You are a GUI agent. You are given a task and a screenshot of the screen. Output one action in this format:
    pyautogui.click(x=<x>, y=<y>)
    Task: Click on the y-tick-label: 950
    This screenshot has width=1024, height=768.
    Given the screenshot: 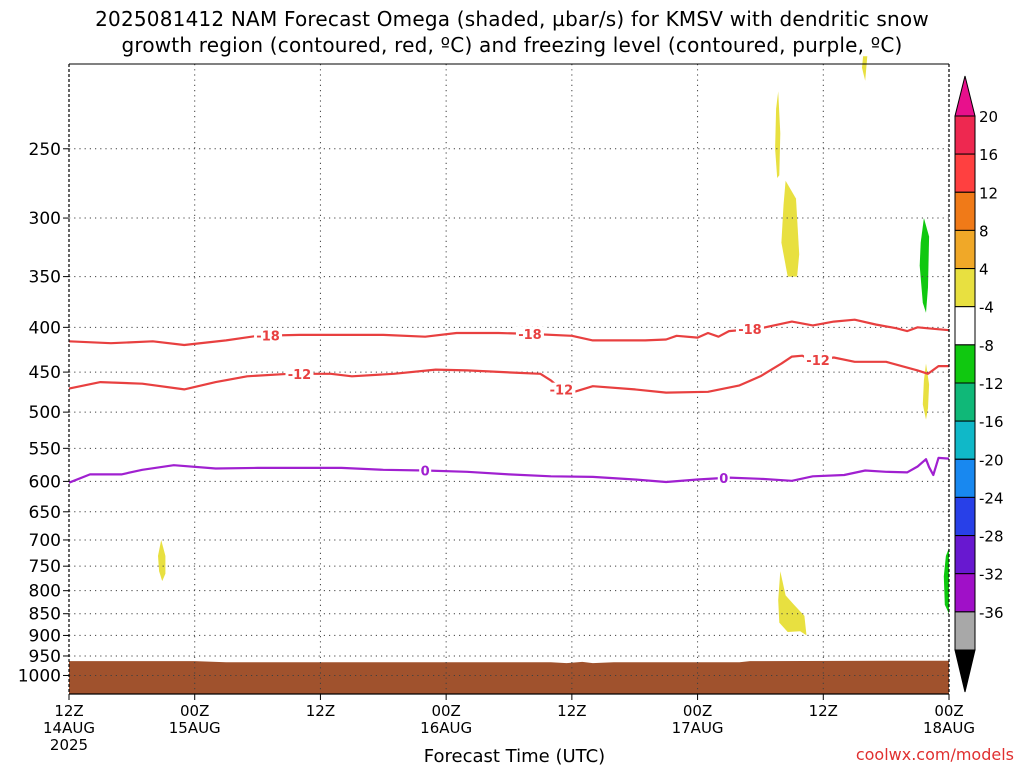 What is the action you would take?
    pyautogui.click(x=45, y=657)
    